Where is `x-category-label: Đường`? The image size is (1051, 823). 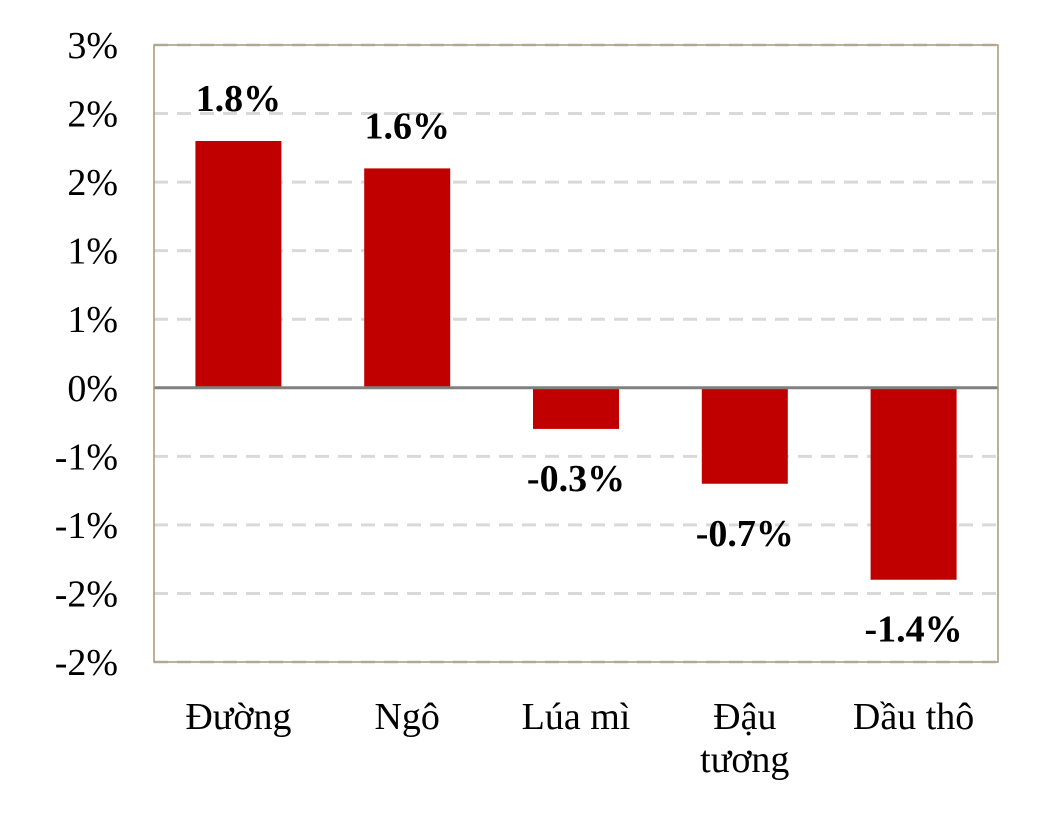
x-category-label: Đường is located at coordinates (238, 717).